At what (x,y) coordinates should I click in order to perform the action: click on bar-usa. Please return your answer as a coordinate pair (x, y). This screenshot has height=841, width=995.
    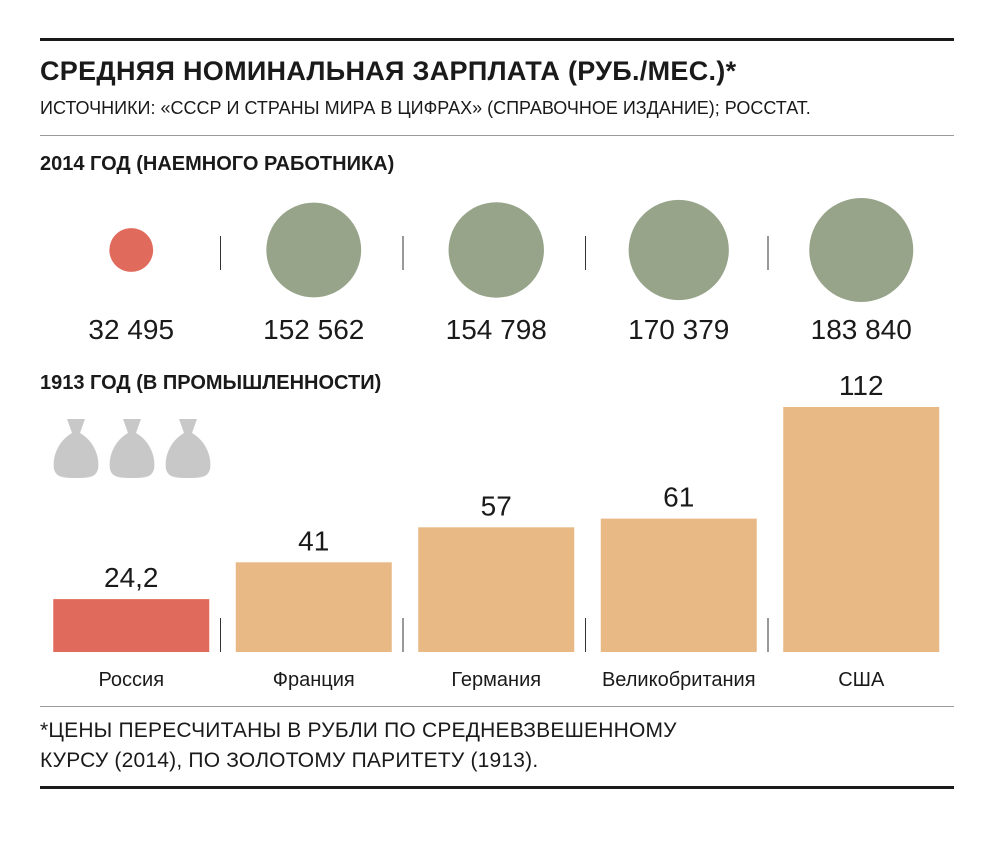
    Looking at the image, I should click on (861, 529).